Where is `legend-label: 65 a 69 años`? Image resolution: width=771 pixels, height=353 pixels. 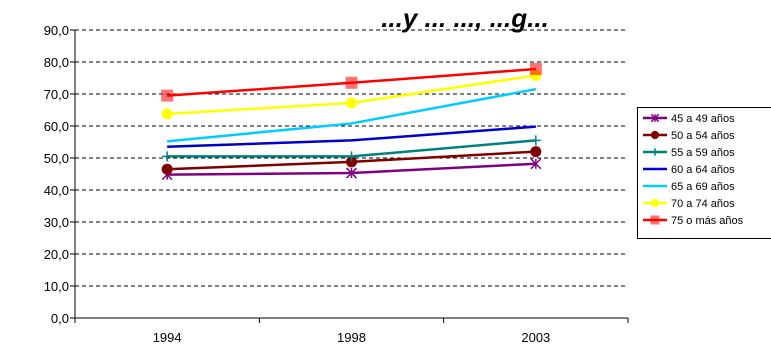 legend-label: 65 a 69 años is located at coordinates (703, 187).